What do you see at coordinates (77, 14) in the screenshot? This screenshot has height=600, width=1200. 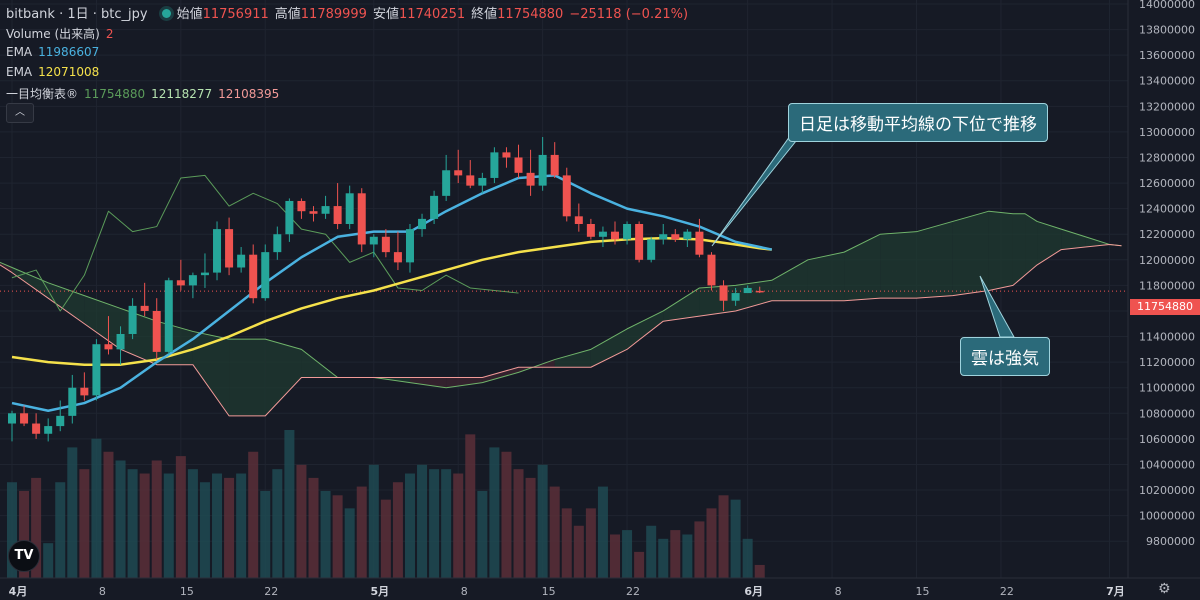 I see `symbol-name: bitbank · 1日 · btc_jpy` at bounding box center [77, 14].